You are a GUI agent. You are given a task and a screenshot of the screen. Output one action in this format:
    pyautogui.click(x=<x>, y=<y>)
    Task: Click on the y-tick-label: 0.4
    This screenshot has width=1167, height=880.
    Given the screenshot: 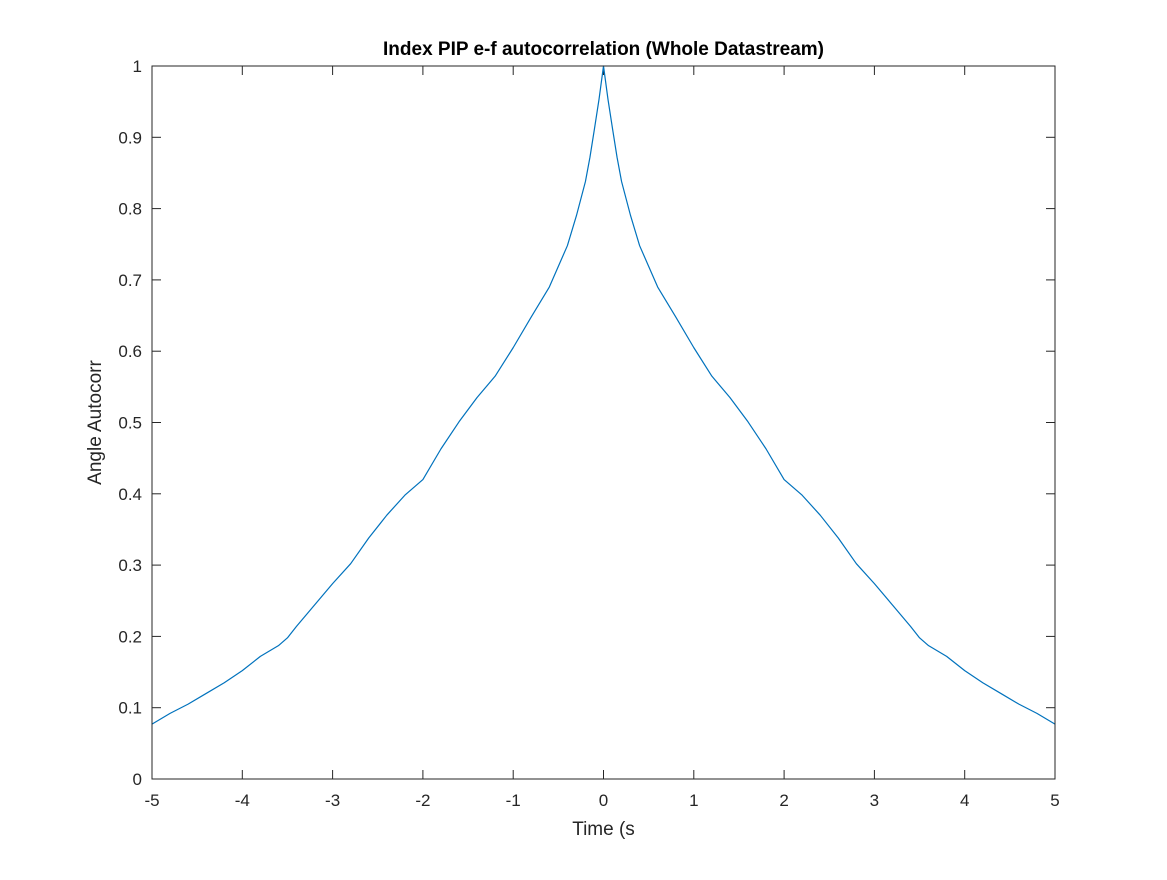 What is the action you would take?
    pyautogui.click(x=130, y=494)
    